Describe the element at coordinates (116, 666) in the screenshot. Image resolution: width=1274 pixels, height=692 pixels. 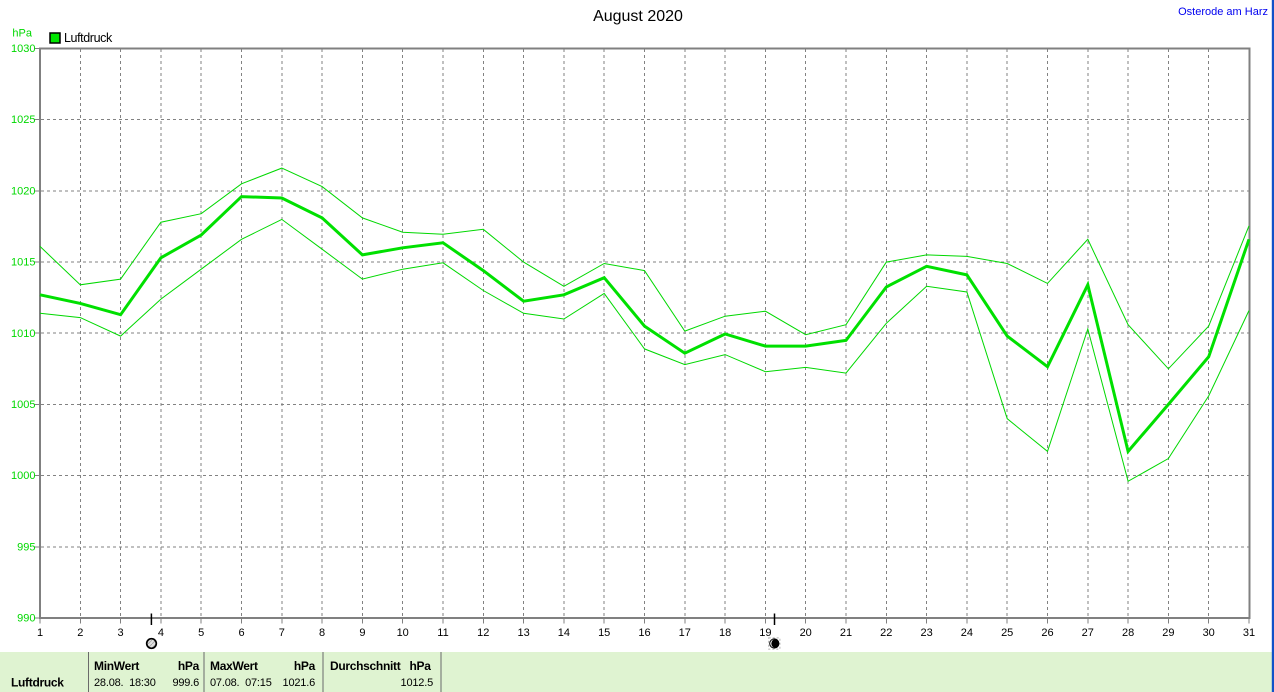
I see `svg-text: MinWert` at that location.